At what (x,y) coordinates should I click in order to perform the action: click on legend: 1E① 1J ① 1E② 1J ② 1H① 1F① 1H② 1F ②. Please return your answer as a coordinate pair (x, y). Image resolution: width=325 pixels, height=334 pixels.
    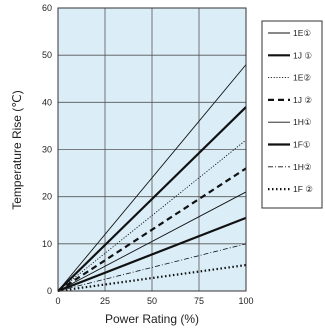
    Looking at the image, I should click on (292, 114).